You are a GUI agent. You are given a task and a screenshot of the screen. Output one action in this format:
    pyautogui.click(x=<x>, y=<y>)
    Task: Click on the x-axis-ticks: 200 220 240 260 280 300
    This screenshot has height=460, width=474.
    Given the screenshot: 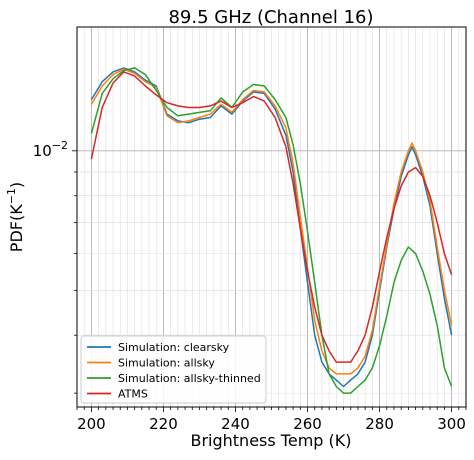 What is the action you would take?
    pyautogui.click(x=271, y=420)
    